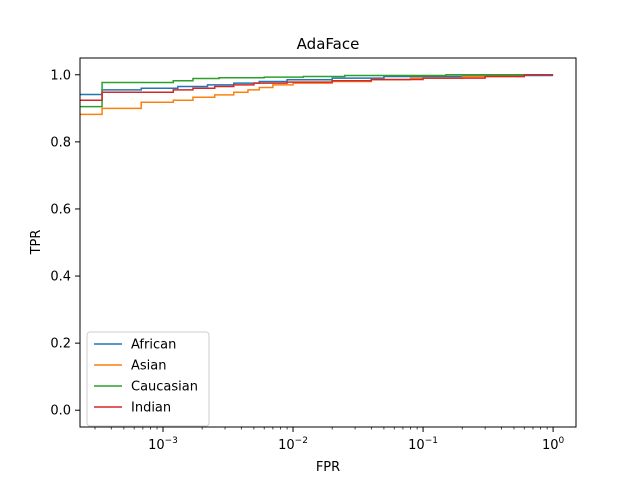  Describe the element at coordinates (328, 467) in the screenshot. I see `x-axis-label: FPR` at that location.